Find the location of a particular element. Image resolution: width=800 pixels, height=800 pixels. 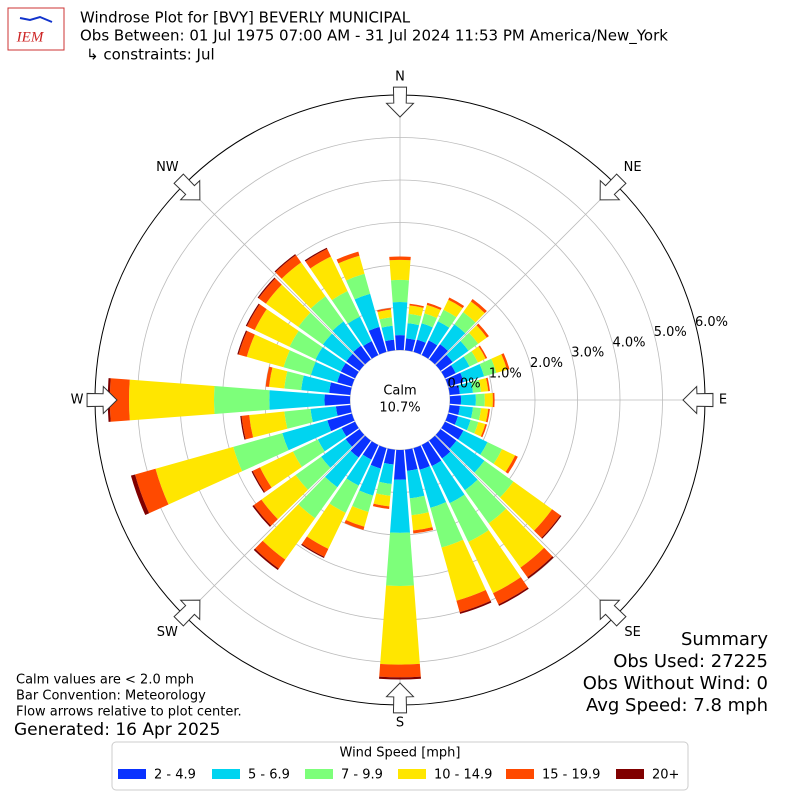

r-tick-label: 1.0% is located at coordinates (505, 373).